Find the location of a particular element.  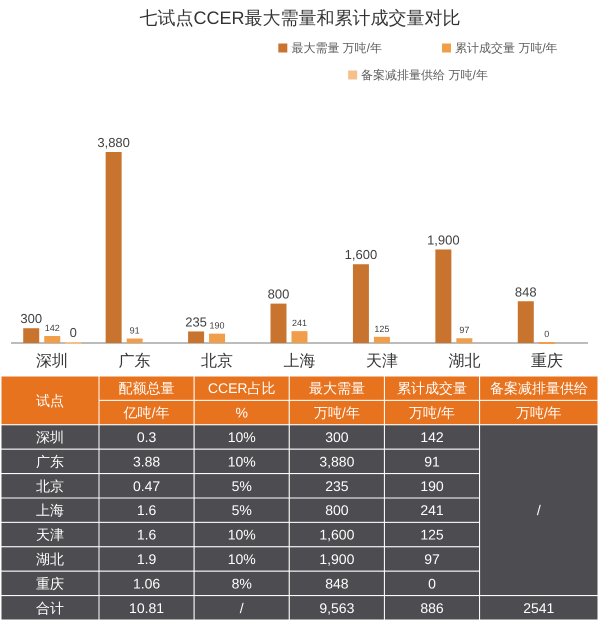

cell: 重庆 is located at coordinates (50, 583).